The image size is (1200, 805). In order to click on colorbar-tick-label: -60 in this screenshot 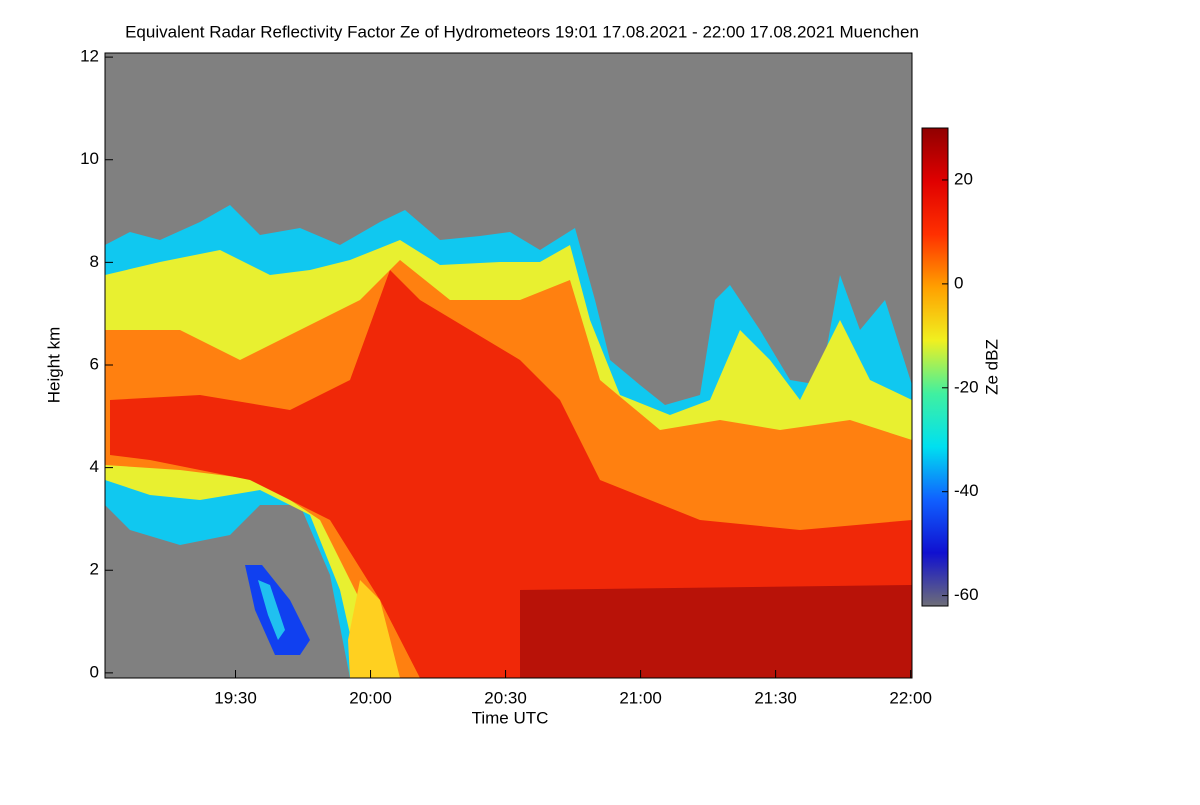, I will do `click(966, 594)`.